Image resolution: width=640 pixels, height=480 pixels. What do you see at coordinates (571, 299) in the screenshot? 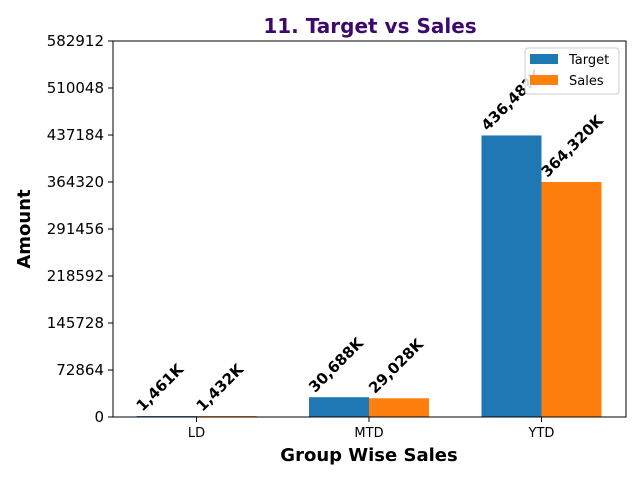
I see `bar-sales-ytd` at bounding box center [571, 299].